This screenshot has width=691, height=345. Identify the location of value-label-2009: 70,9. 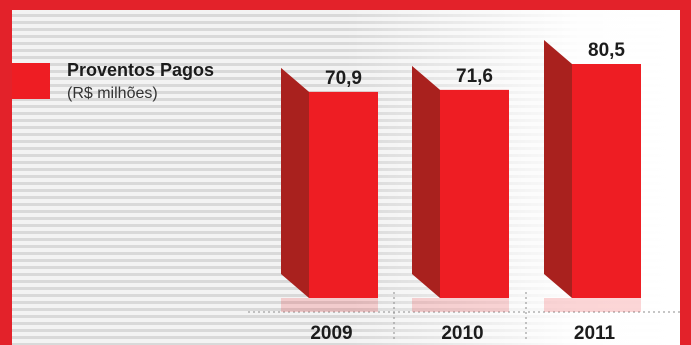
(343, 78).